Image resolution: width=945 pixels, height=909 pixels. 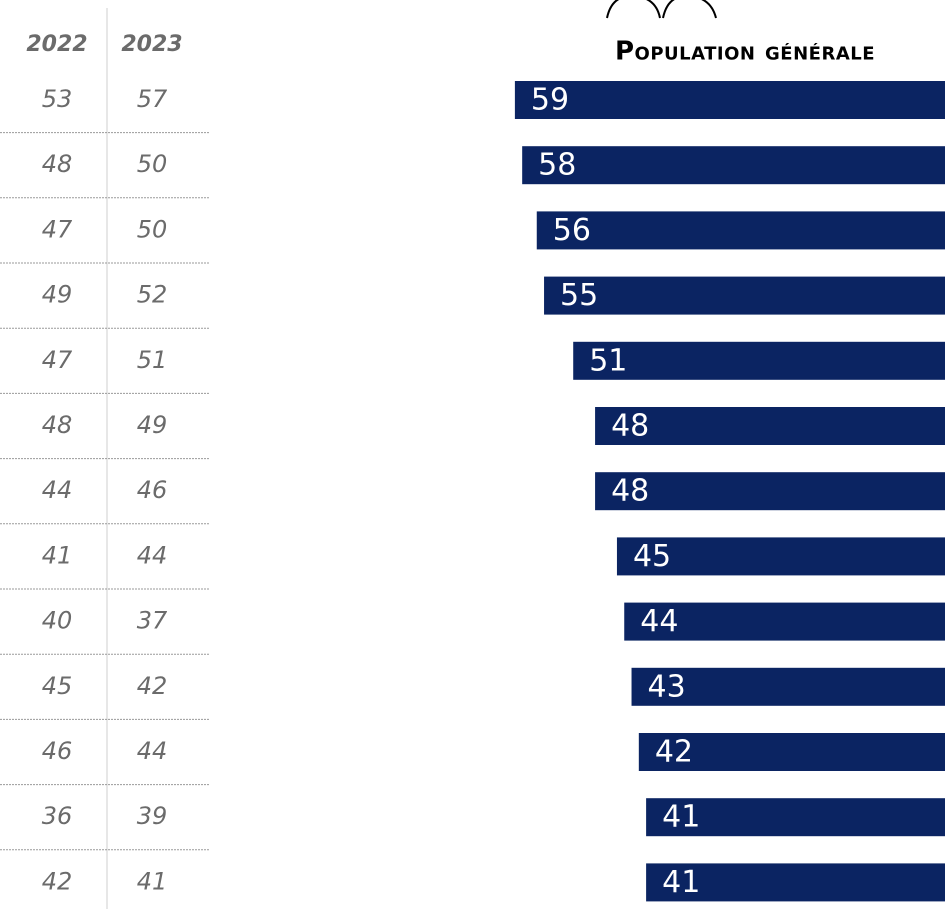 I want to click on table-cell: 51, so click(x=152, y=360).